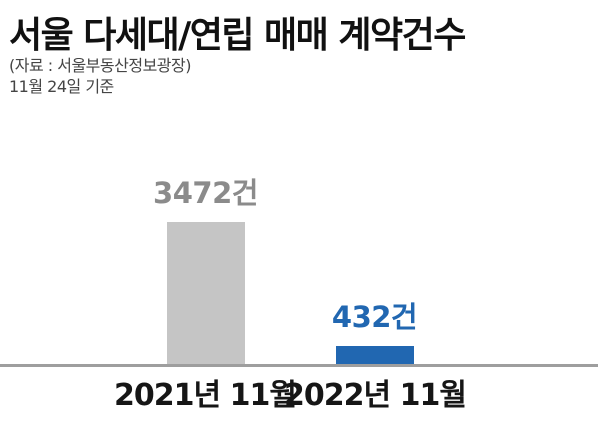 This screenshot has height=428, width=600. Describe the element at coordinates (100, 65) in the screenshot. I see `source-note: (자료 : 서울부동산정보광장)` at that location.